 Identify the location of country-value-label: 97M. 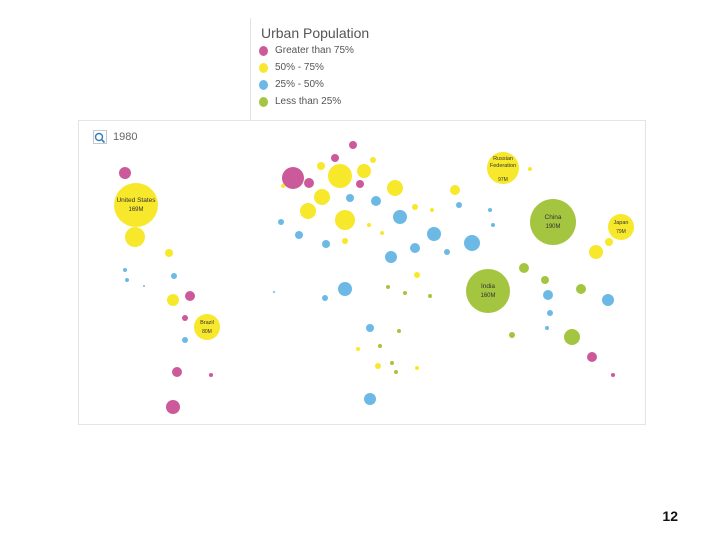
(503, 180).